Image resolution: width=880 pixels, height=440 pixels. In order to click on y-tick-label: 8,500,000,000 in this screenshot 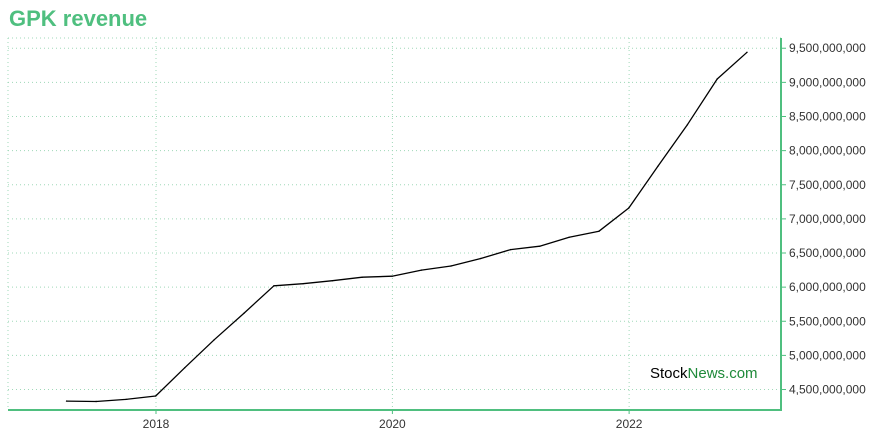, I will do `click(827, 116)`.